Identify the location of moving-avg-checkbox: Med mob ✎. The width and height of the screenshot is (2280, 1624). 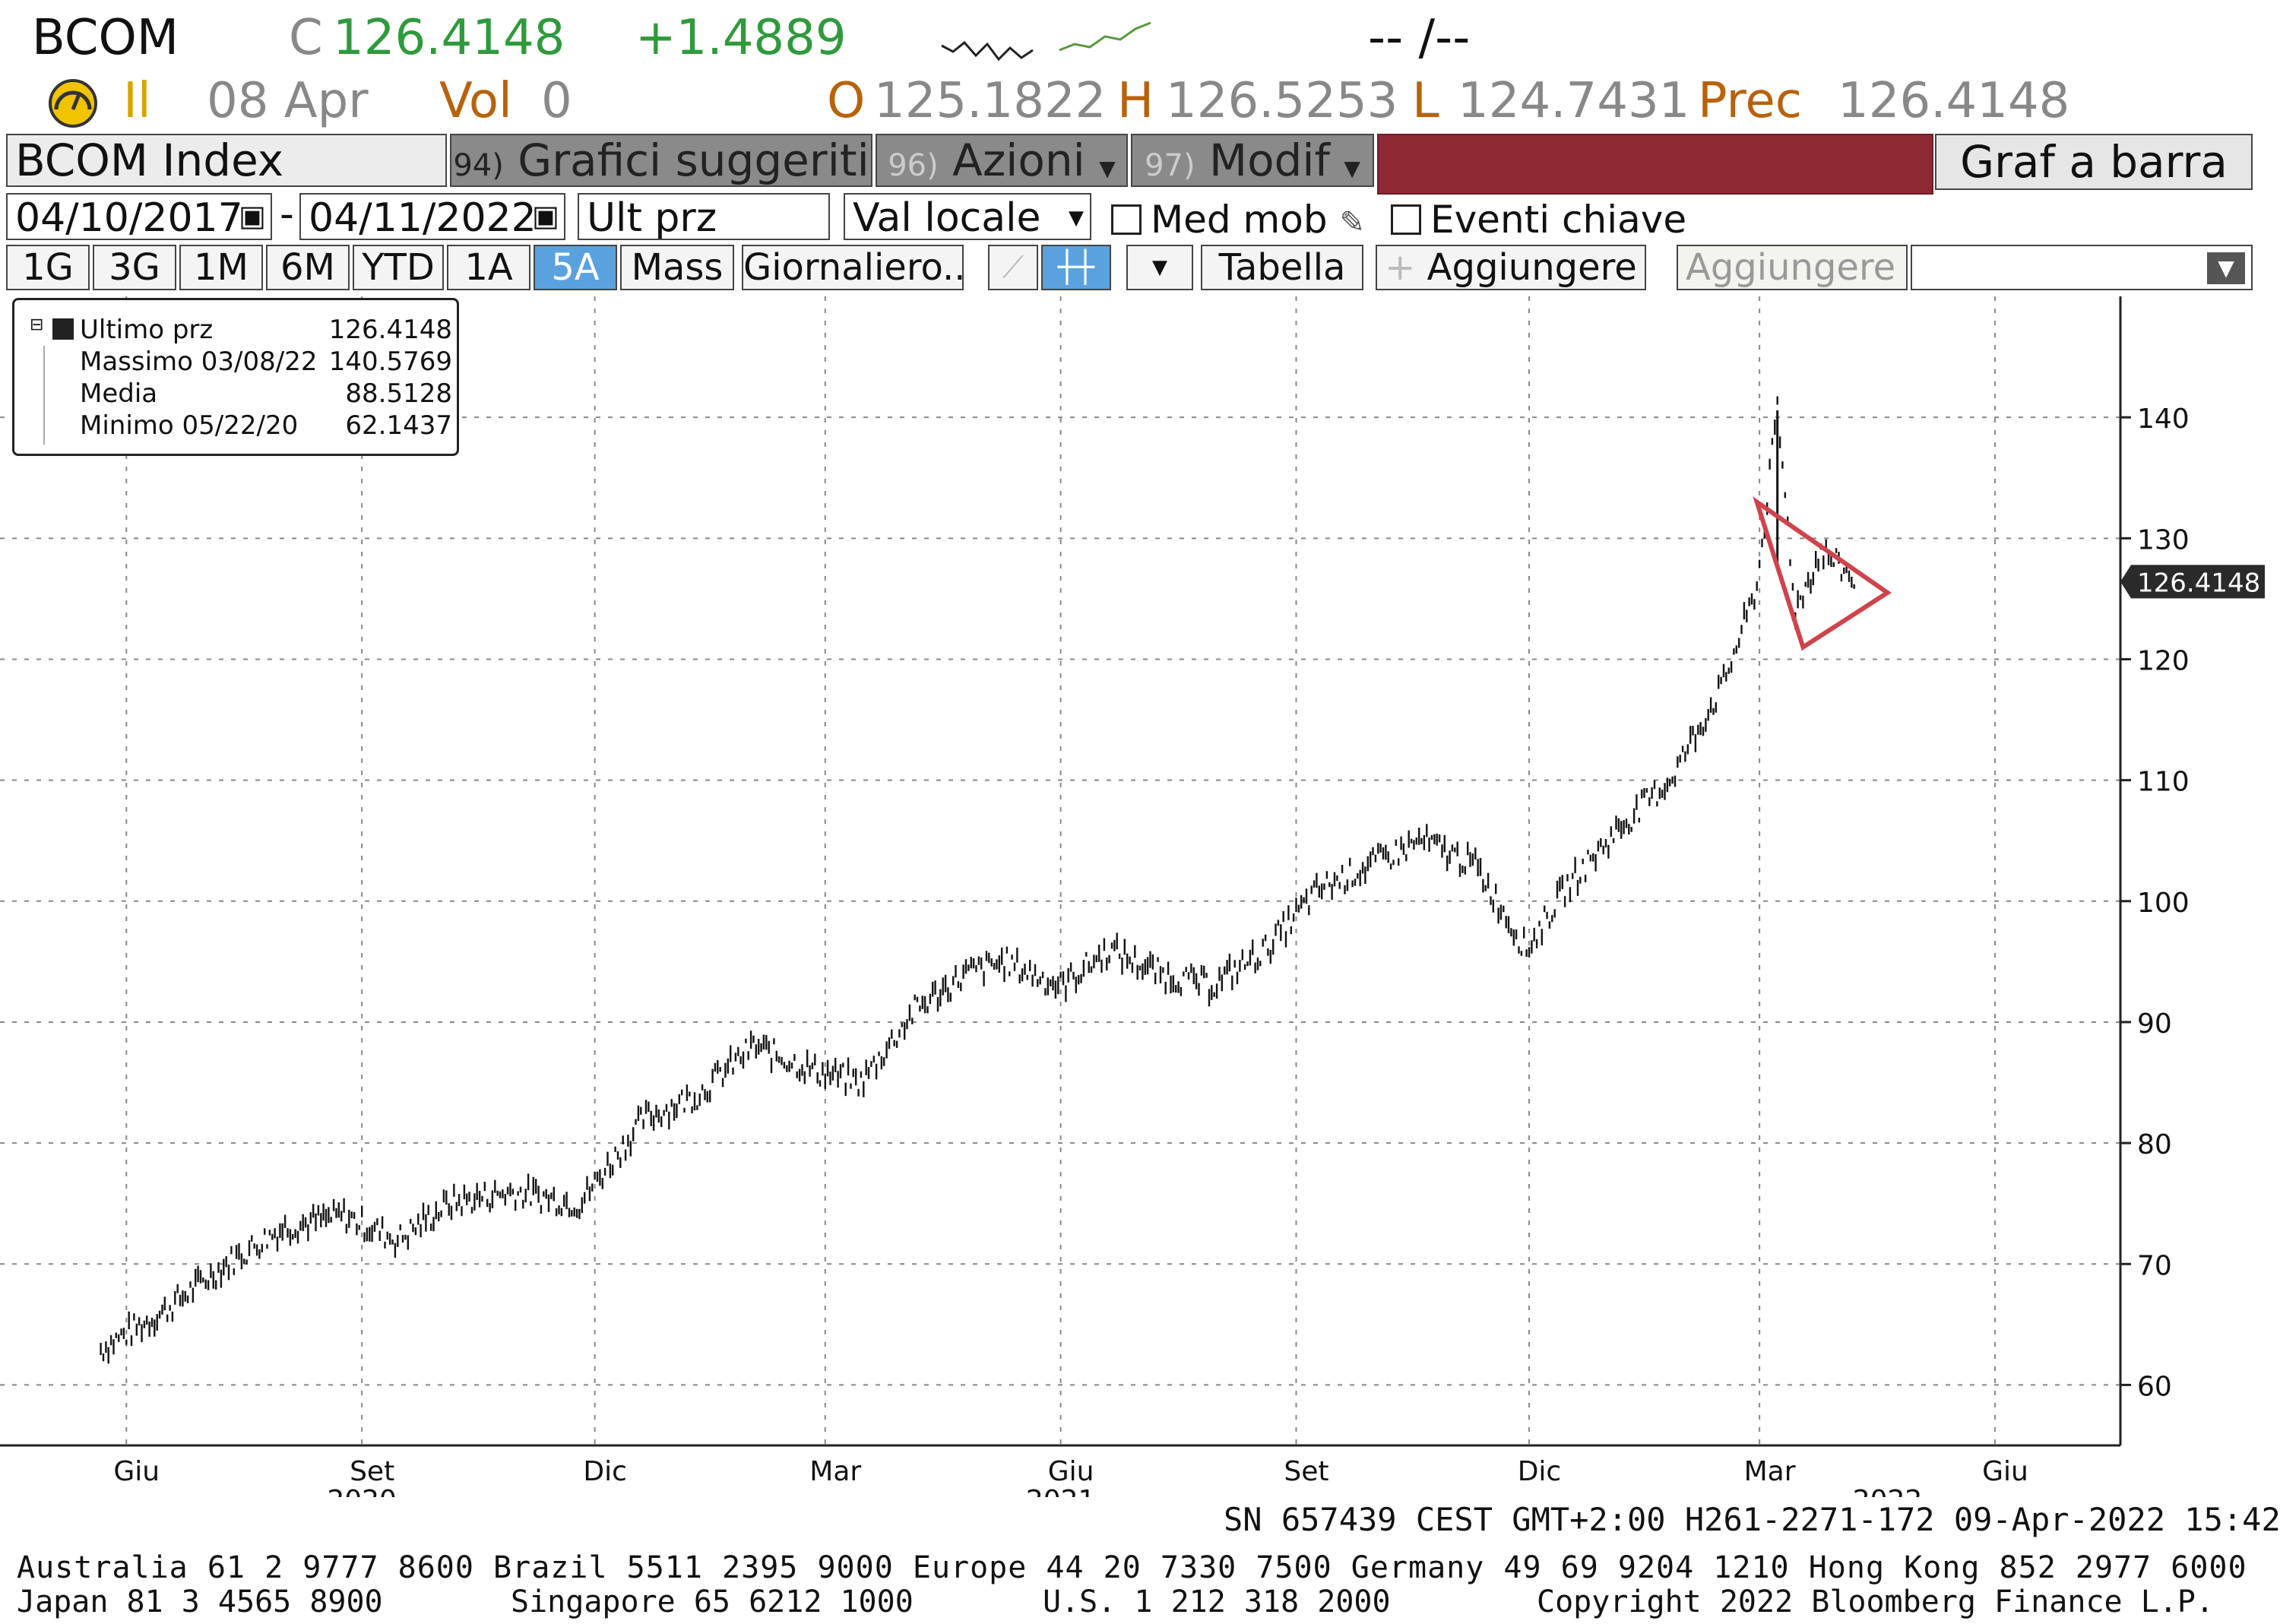
(1238, 221).